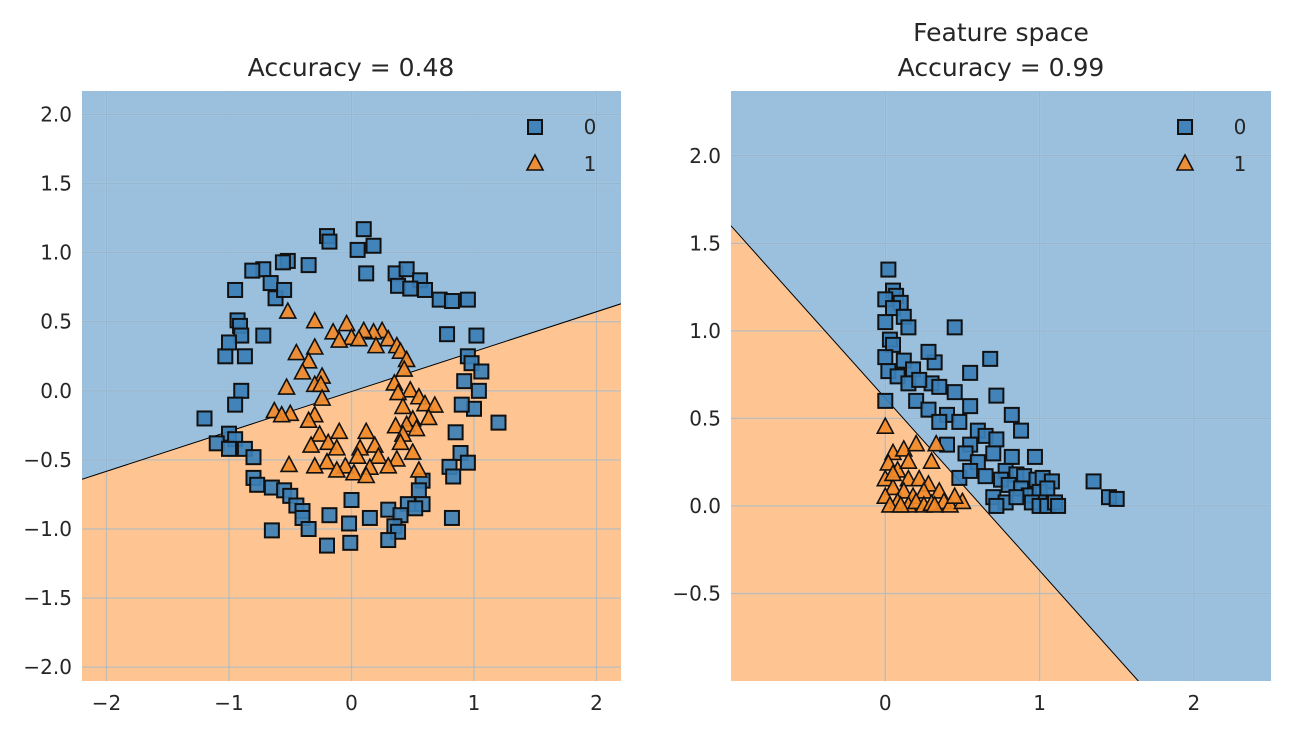 The height and width of the screenshot is (735, 1290). What do you see at coordinates (705, 243) in the screenshot?
I see `y-tick-label: 1.5` at bounding box center [705, 243].